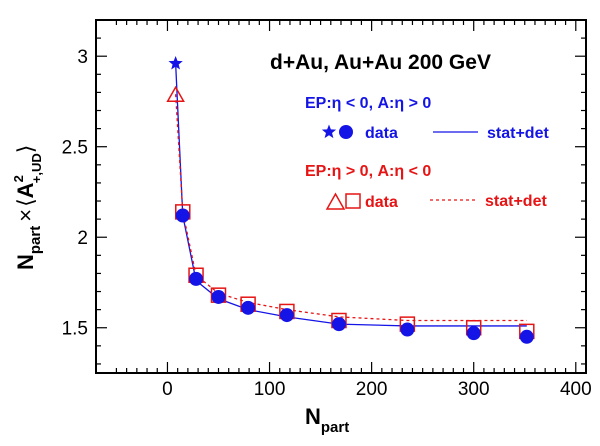 The height and width of the screenshot is (446, 600). I want to click on y-axis-label-a: A, so click(25, 190).